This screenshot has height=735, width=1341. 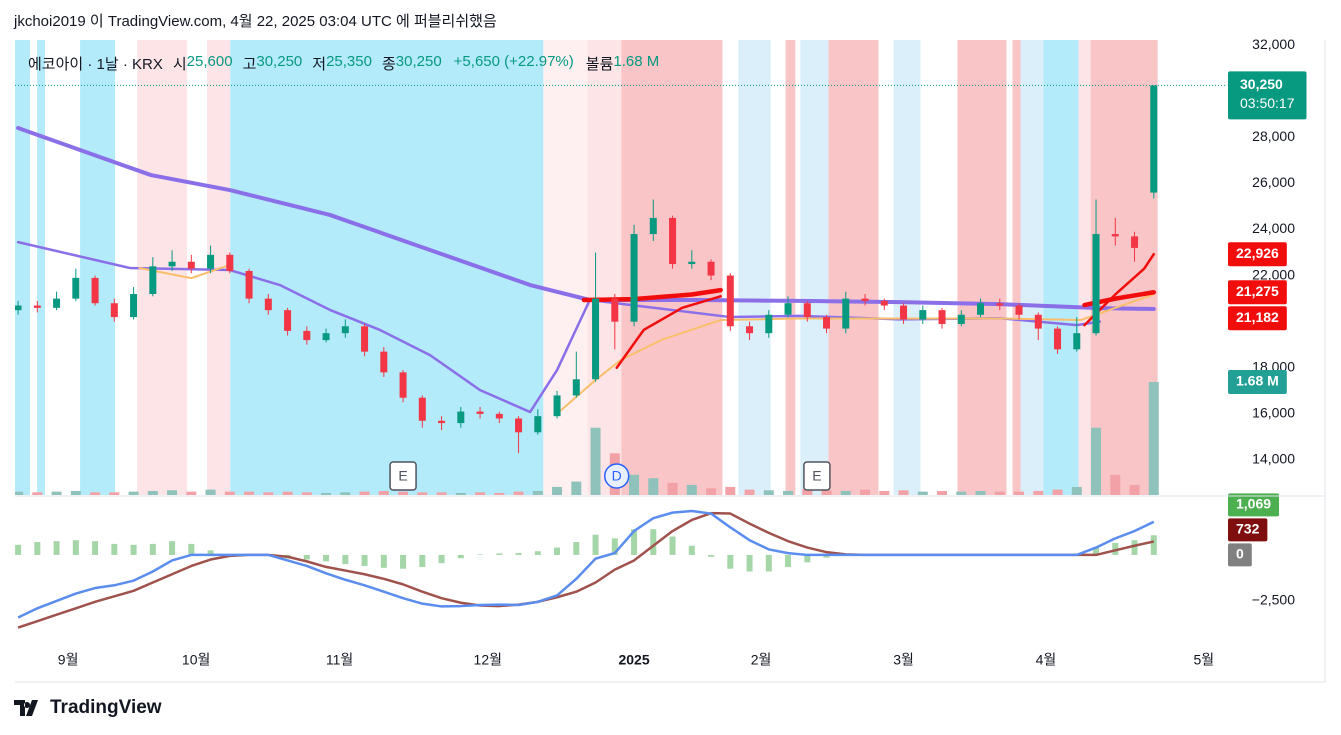 I want to click on y-tick-label: 32,000, so click(x=1273, y=44).